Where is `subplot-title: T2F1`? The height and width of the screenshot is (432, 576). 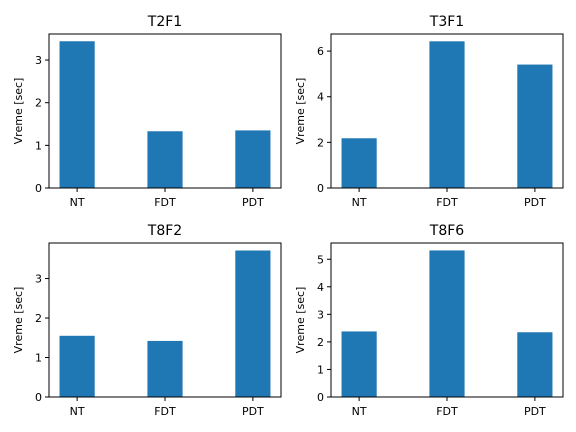 subplot-title: T2F1 is located at coordinates (164, 22).